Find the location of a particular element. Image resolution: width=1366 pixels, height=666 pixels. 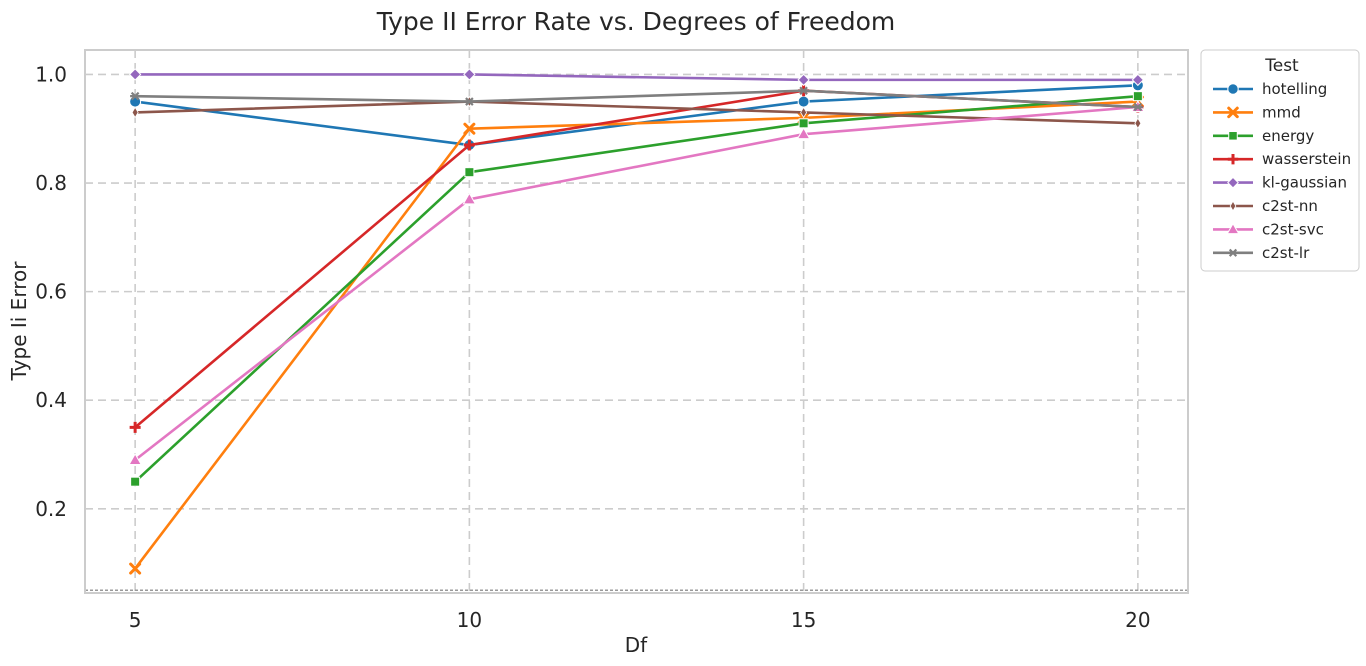

y-tick-label: 0.4 is located at coordinates (51, 400).